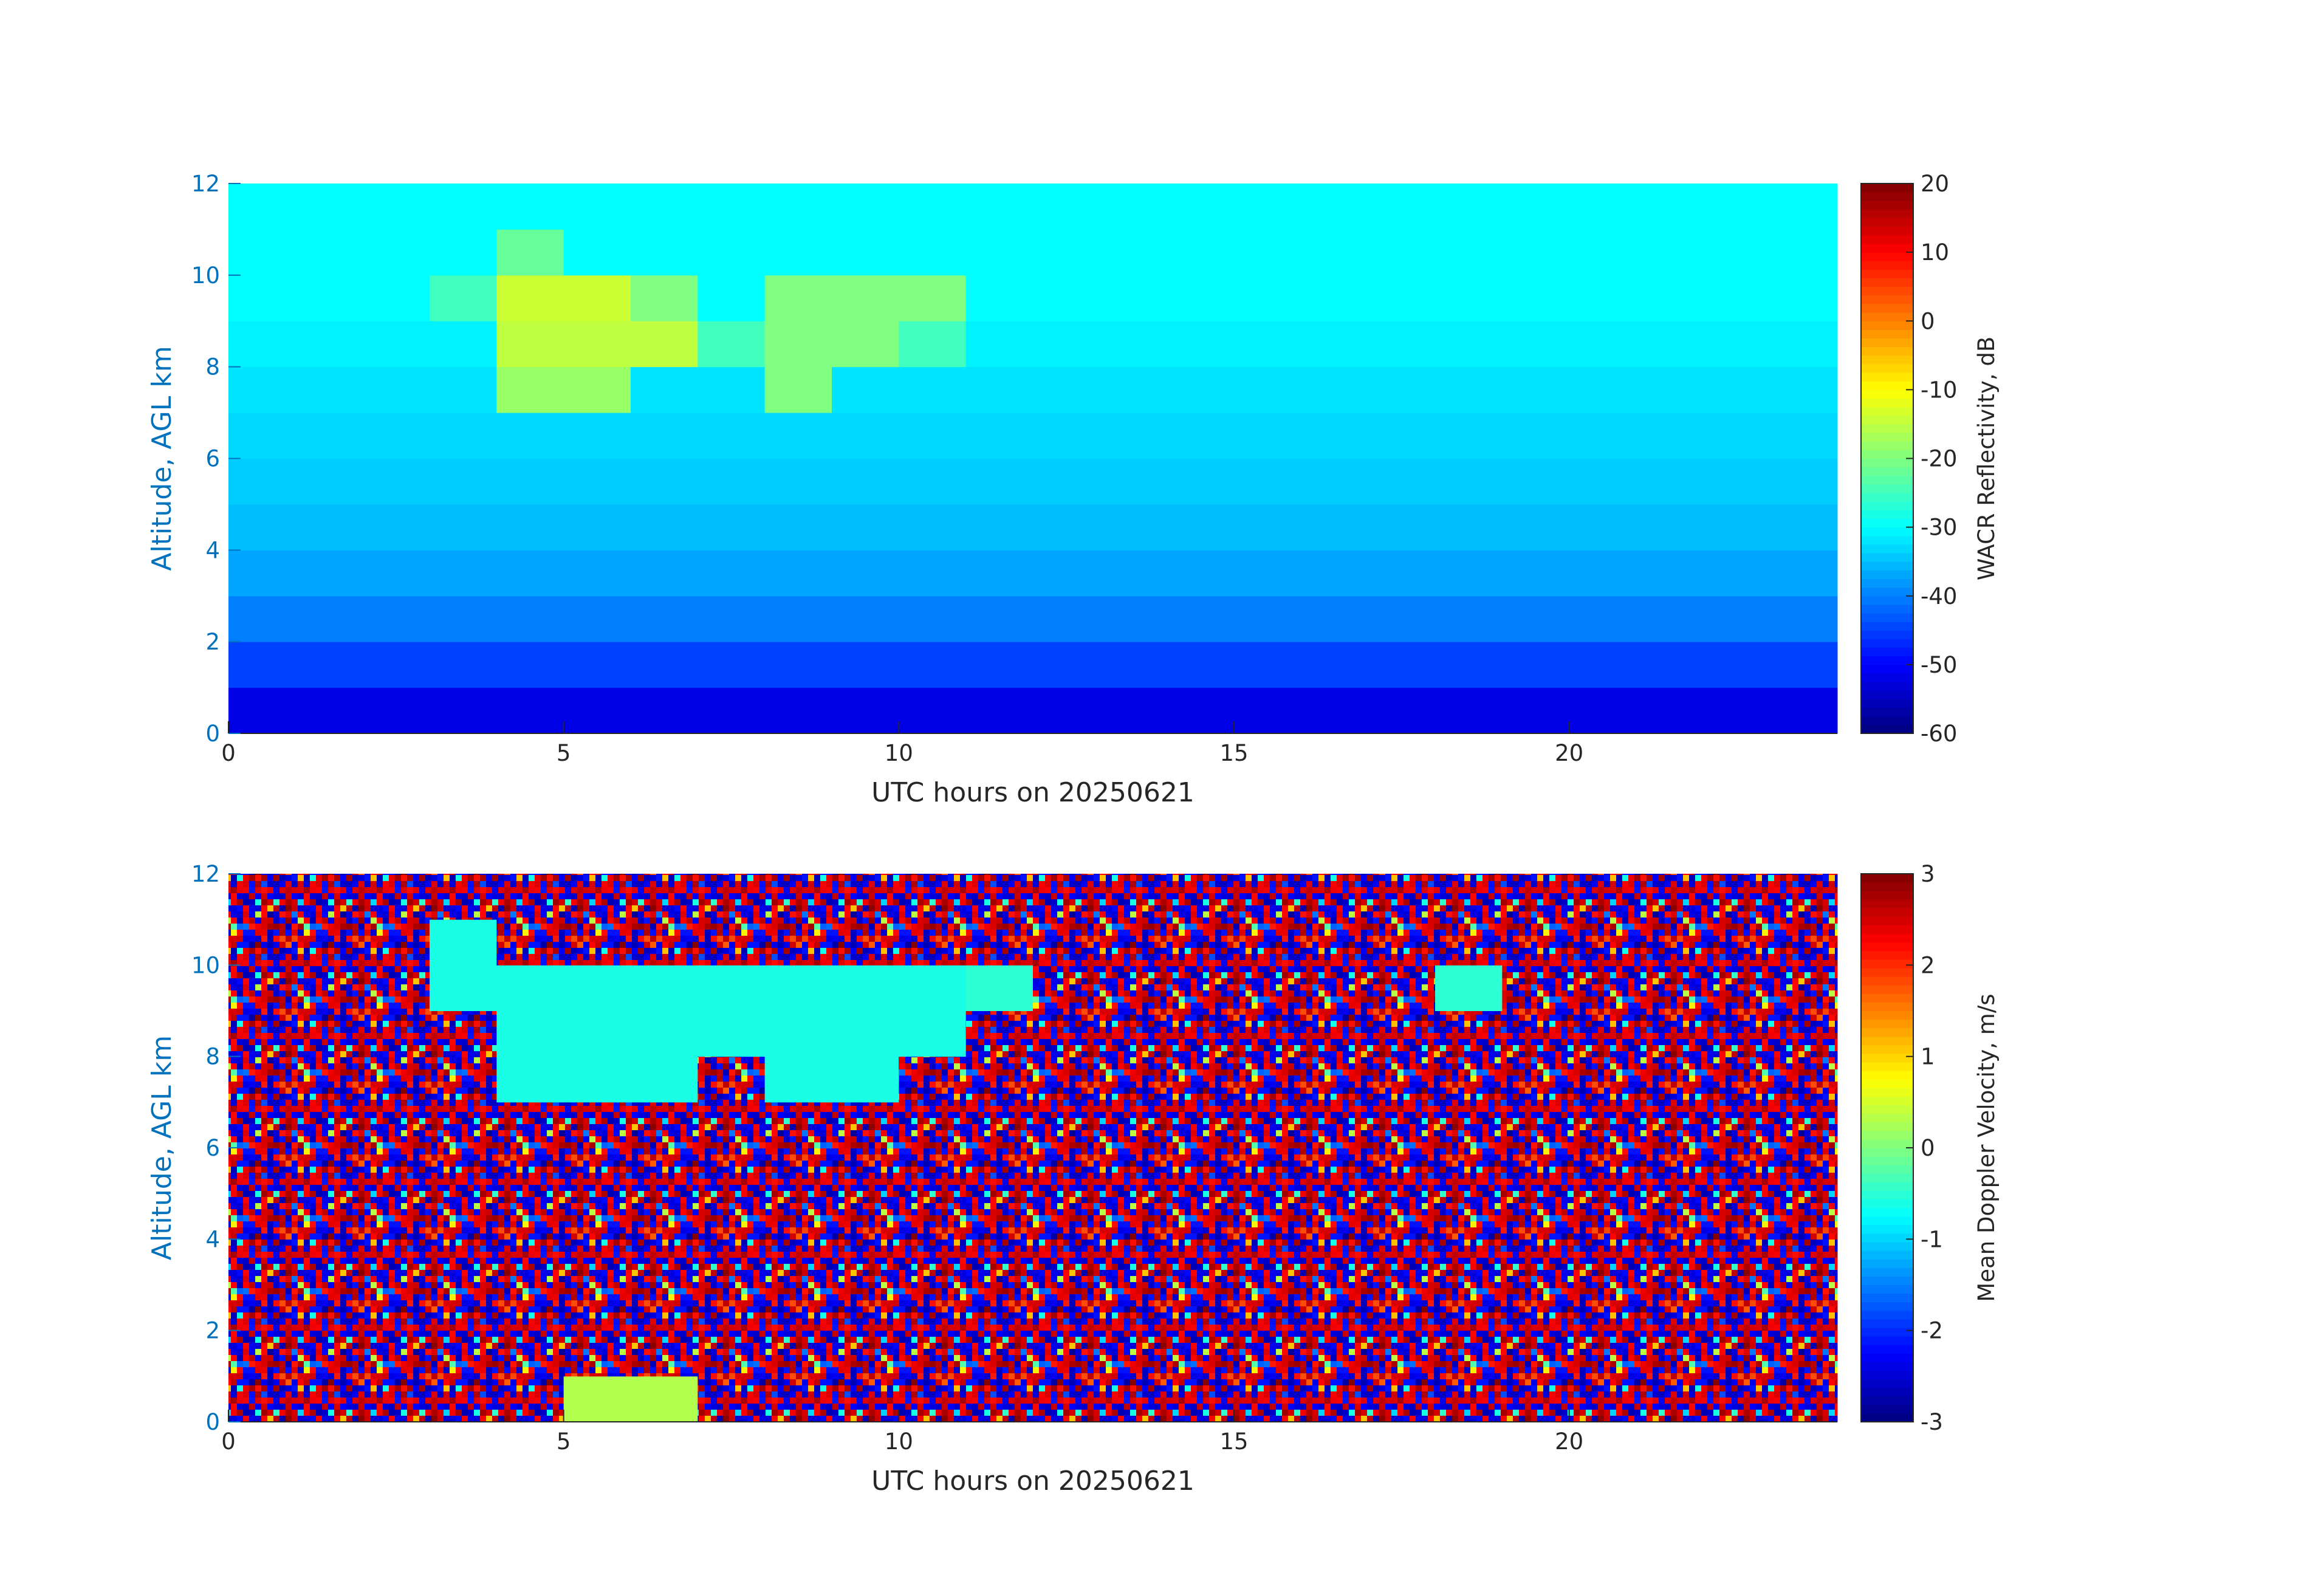  What do you see at coordinates (1233, 1442) in the screenshot?
I see `x-tick-label: 15` at bounding box center [1233, 1442].